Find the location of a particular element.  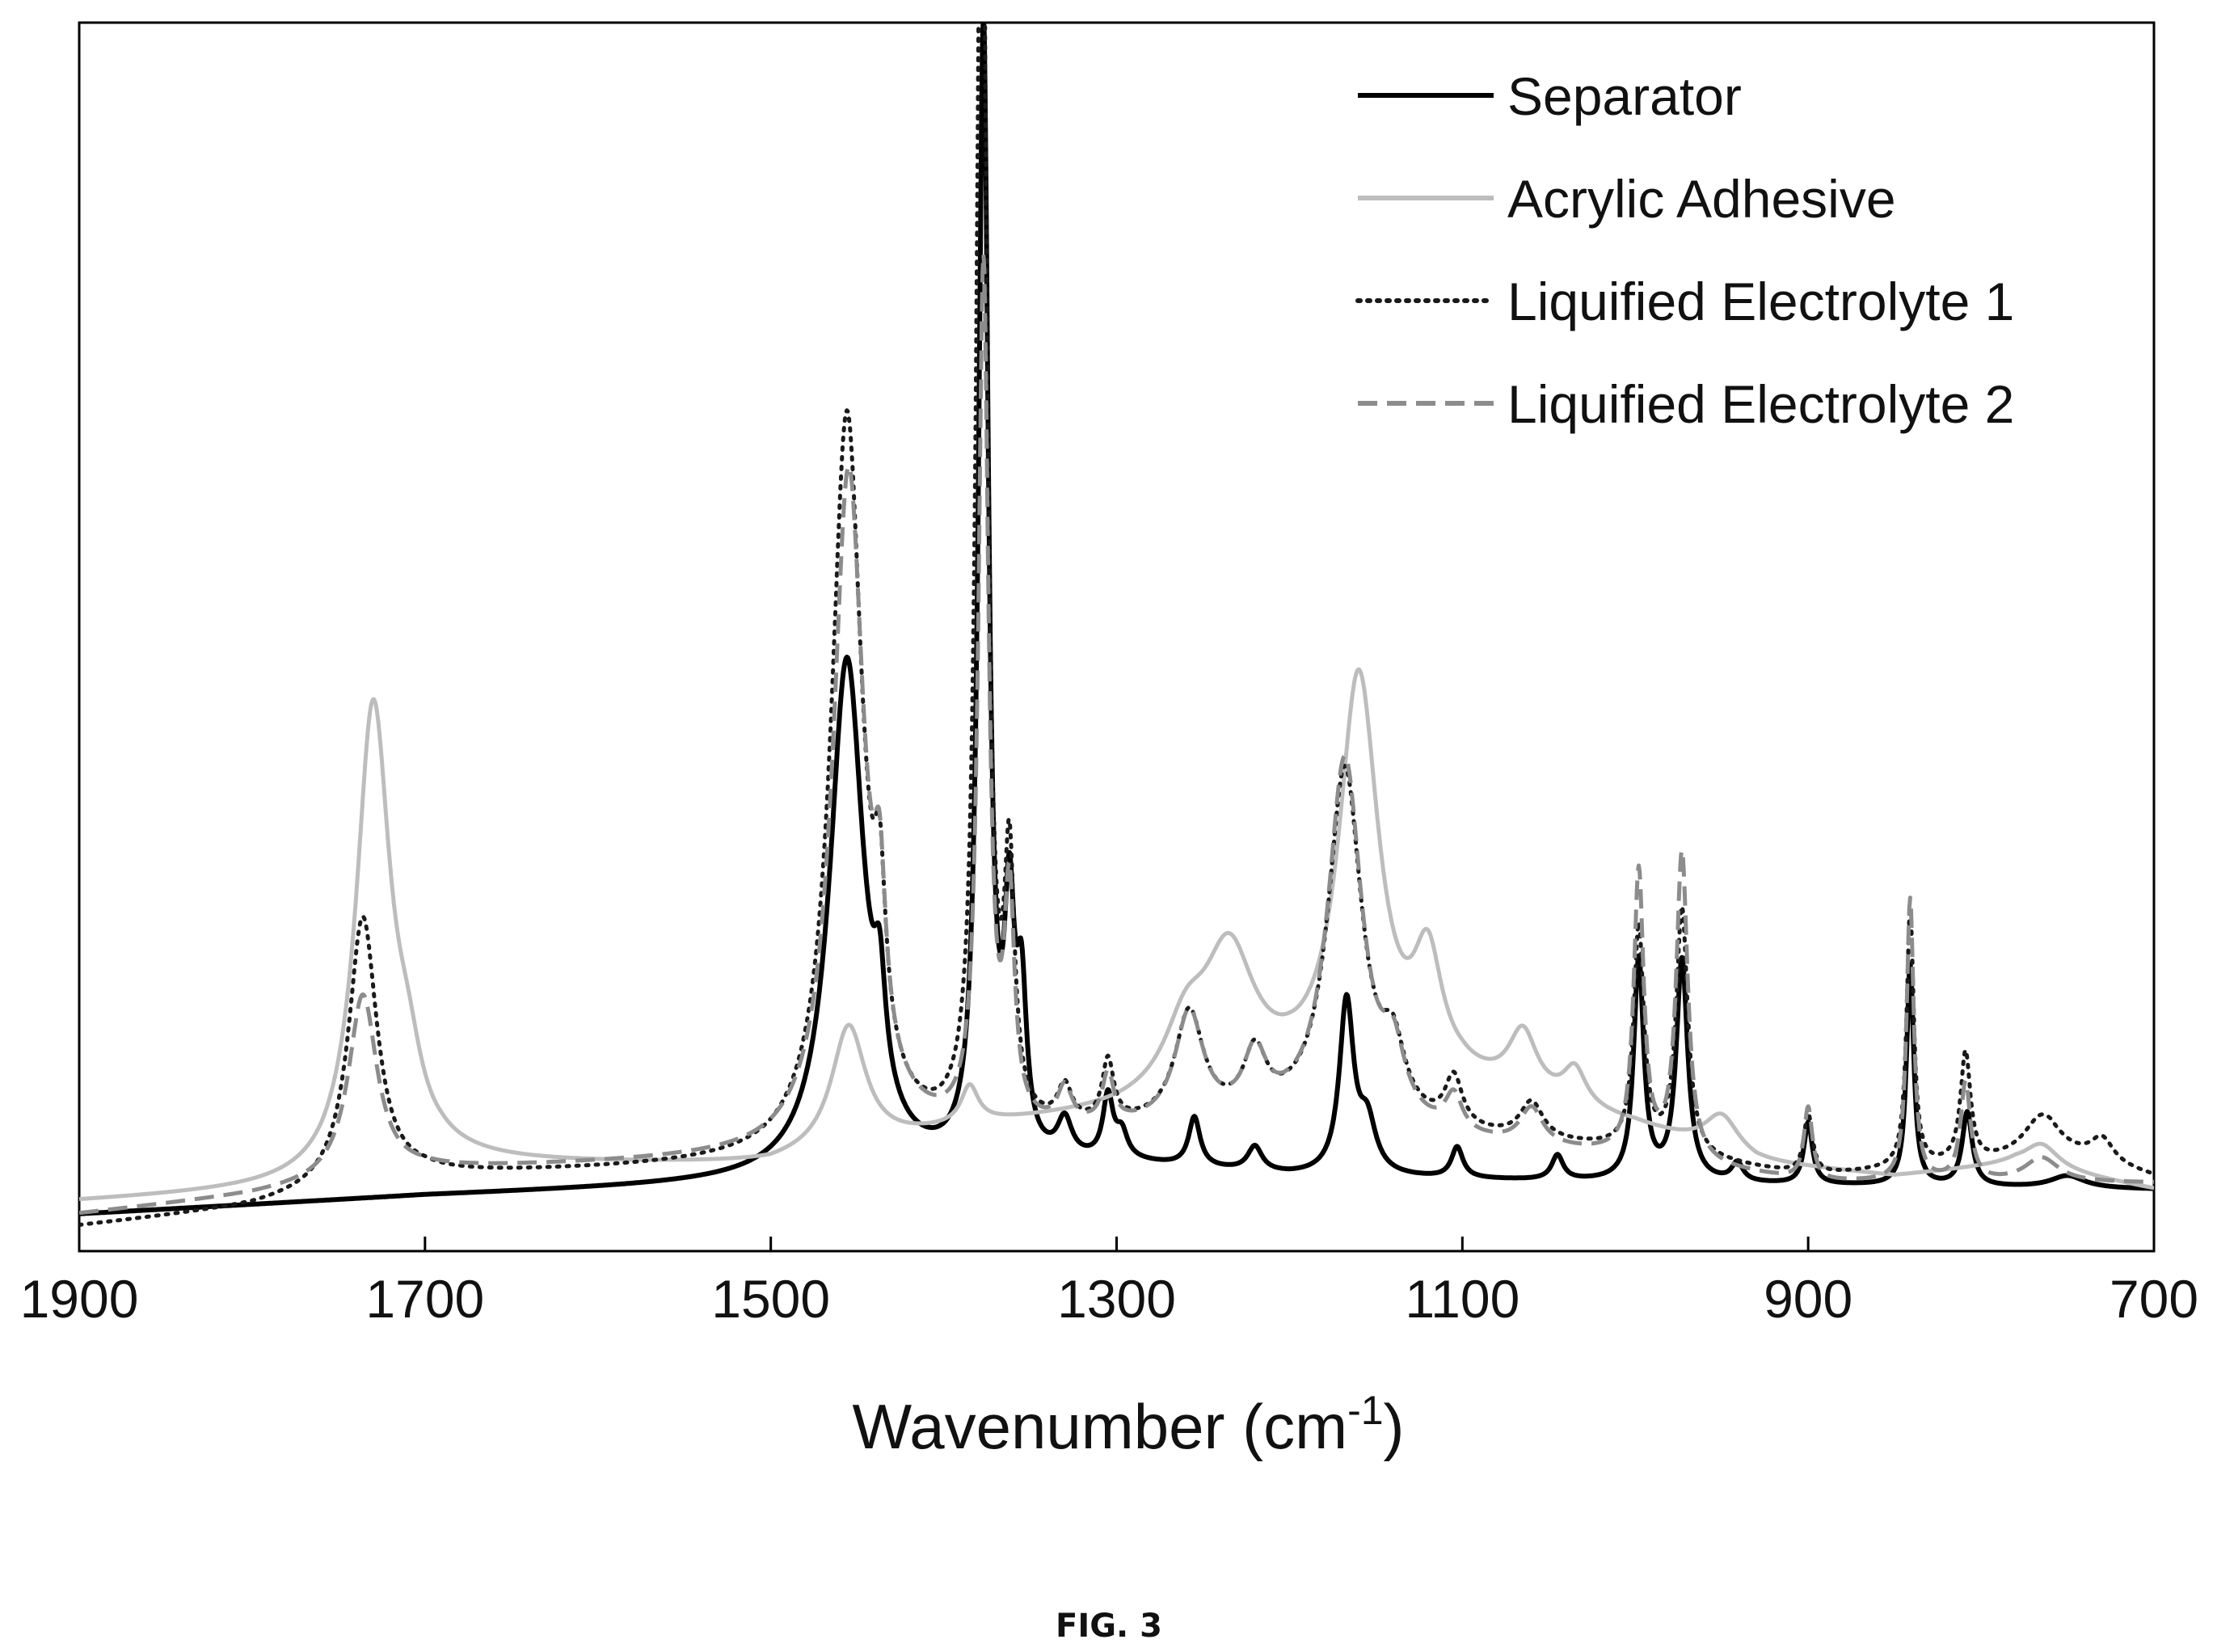

figure-caption: FIG. 3 is located at coordinates (1109, 1626).